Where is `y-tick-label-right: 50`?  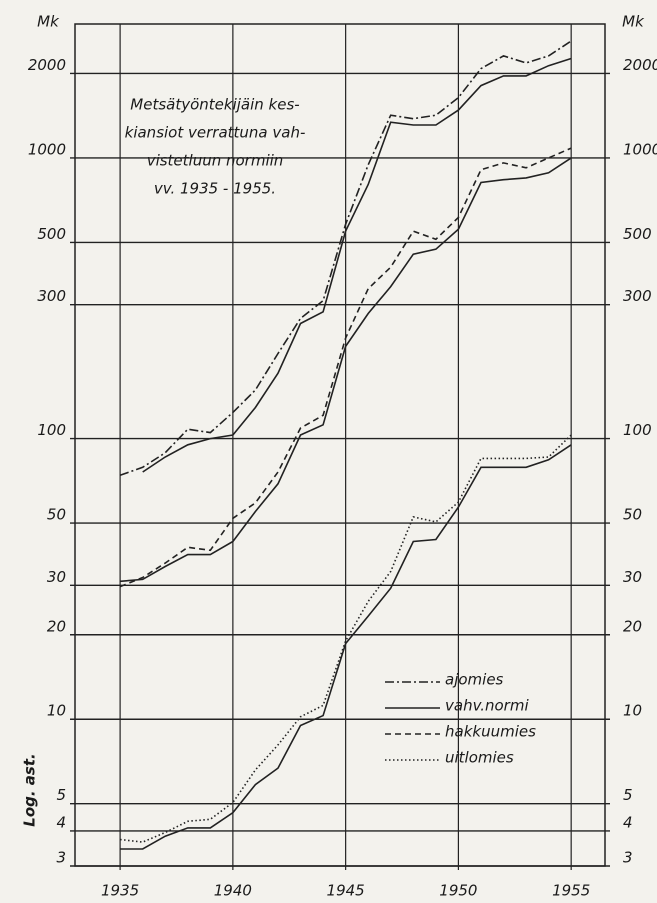
y-tick-label-right: 50 is located at coordinates (632, 515).